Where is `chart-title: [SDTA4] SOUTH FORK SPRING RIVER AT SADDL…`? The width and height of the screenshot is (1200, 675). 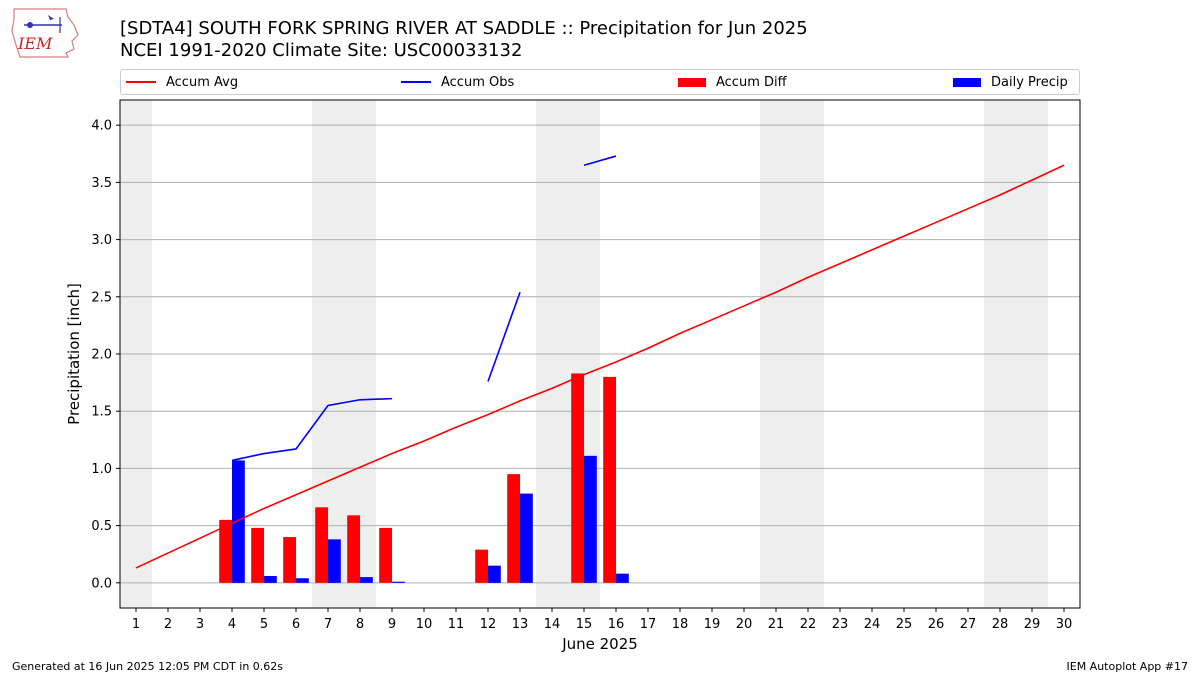 chart-title: [SDTA4] SOUTH FORK SPRING RIVER AT SADDL… is located at coordinates (464, 40).